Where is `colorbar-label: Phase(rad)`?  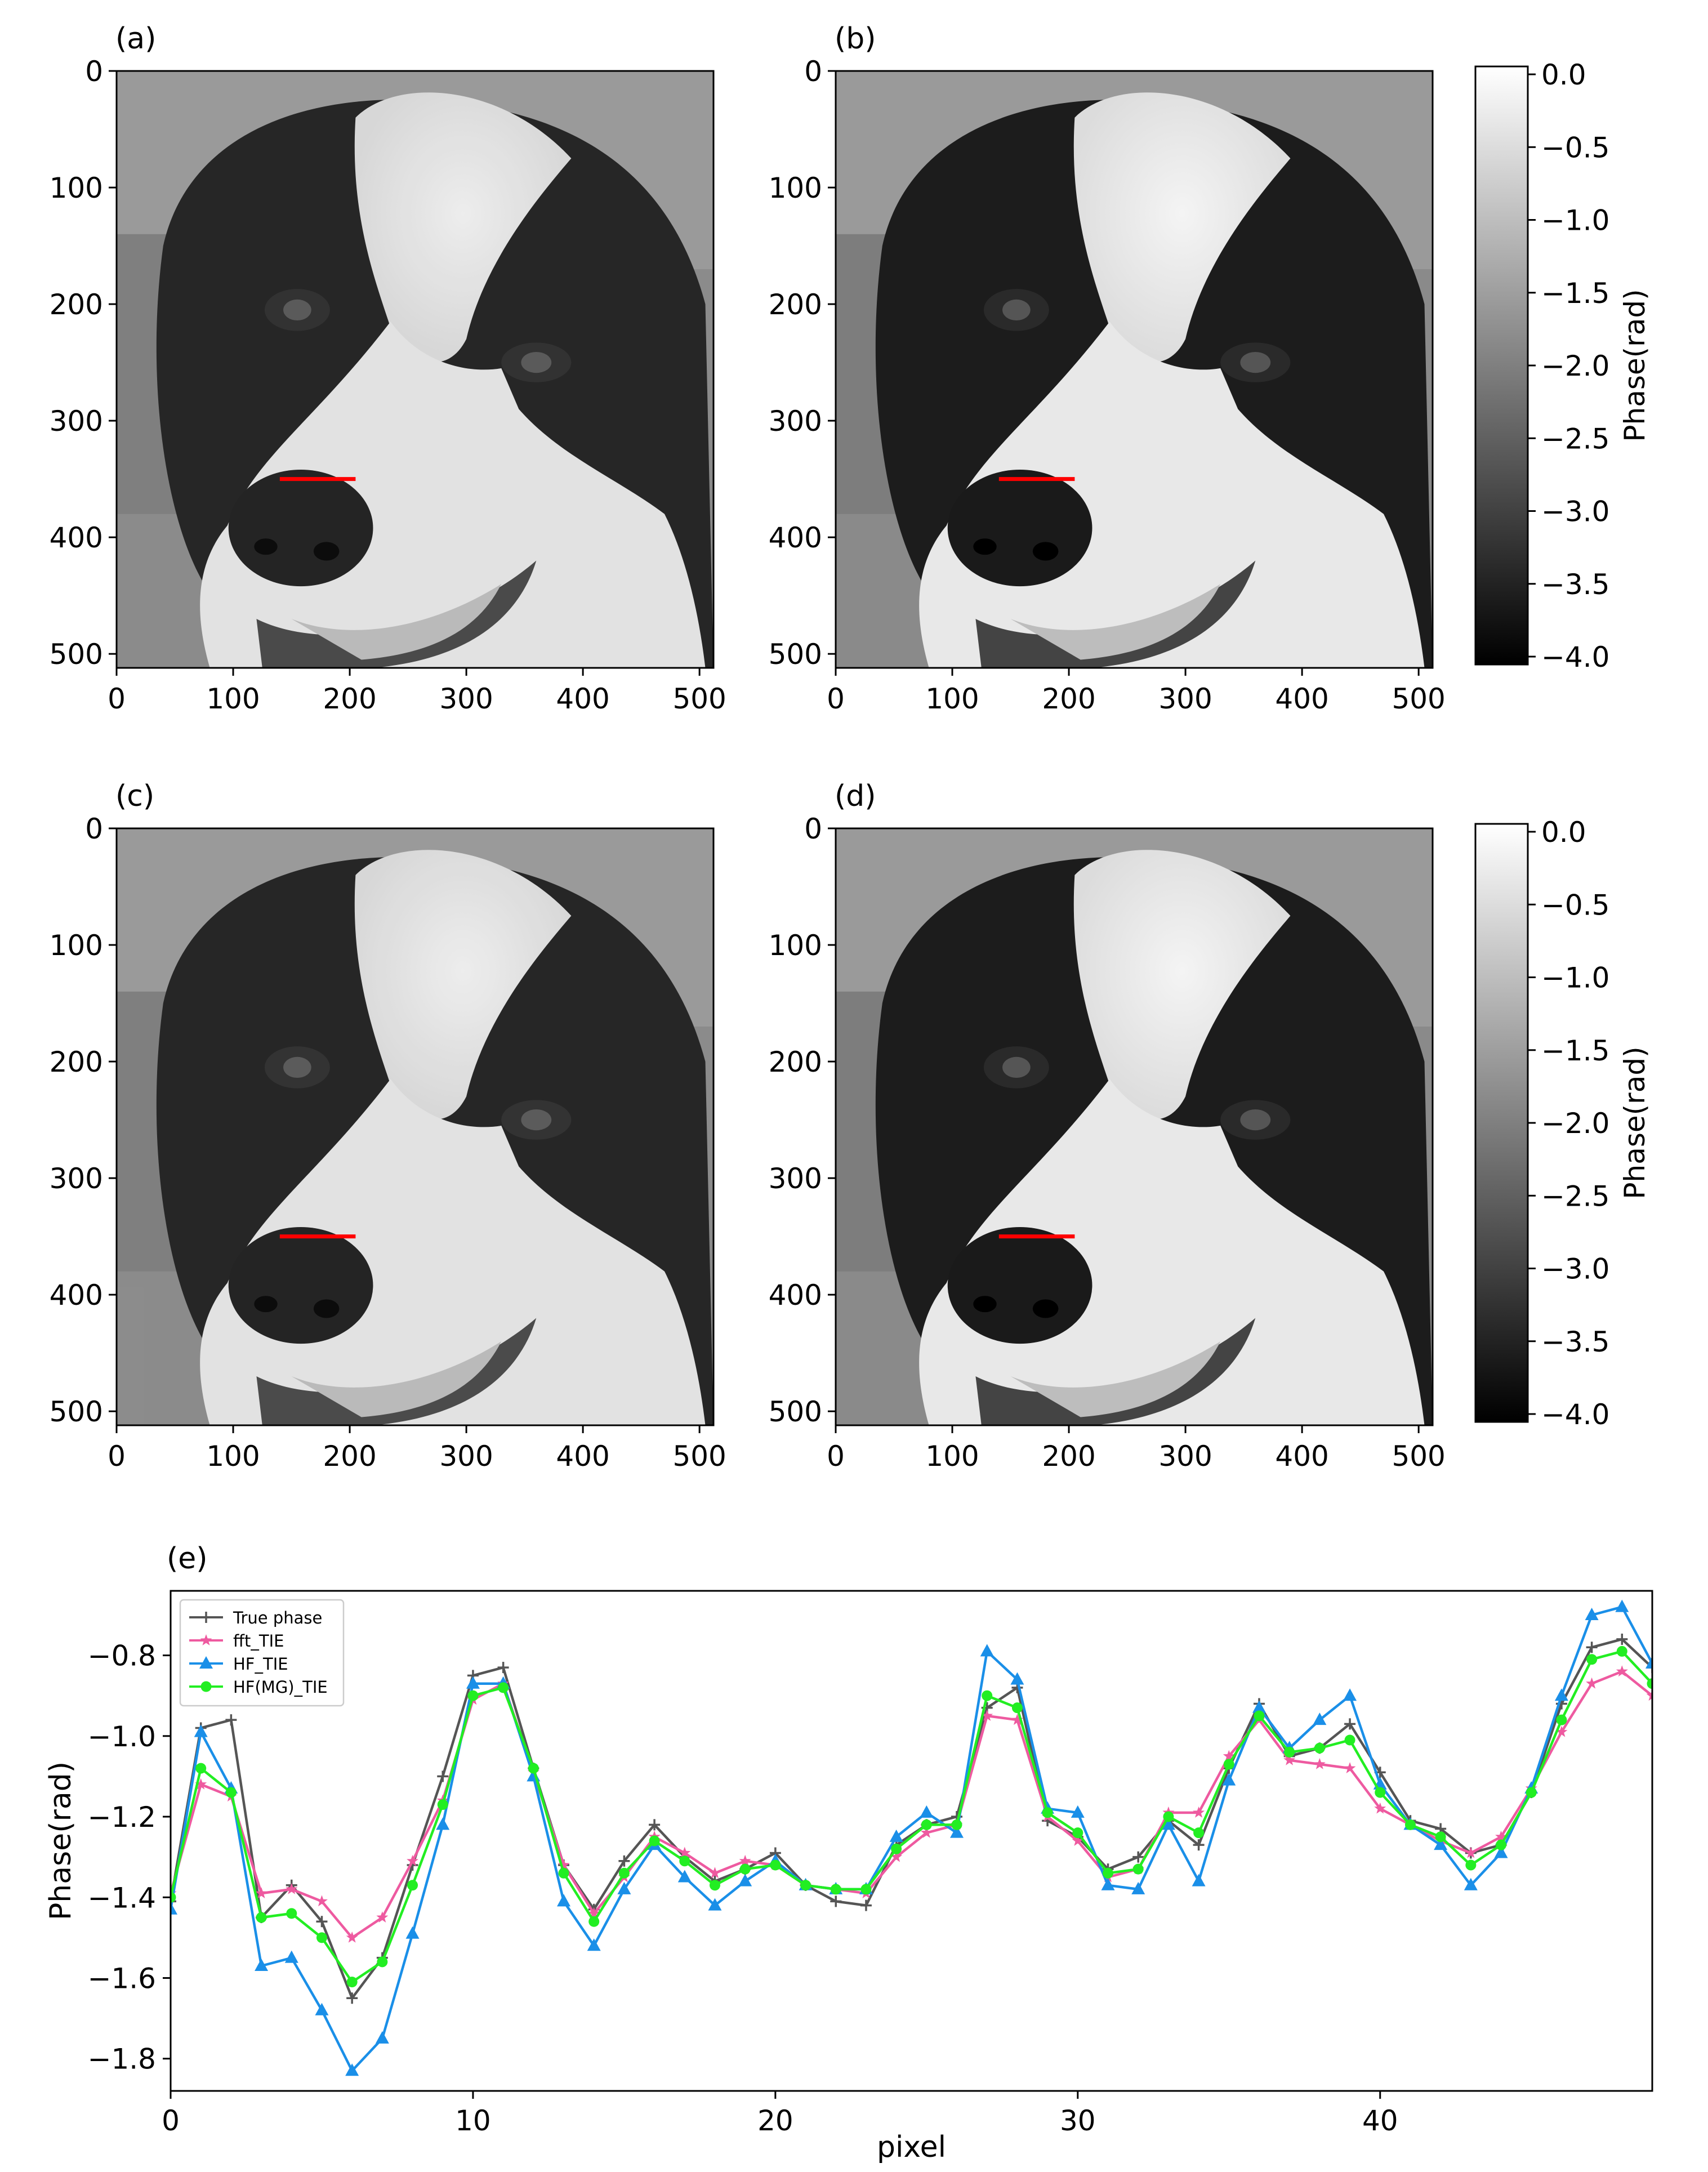 colorbar-label: Phase(rad) is located at coordinates (1634, 1122).